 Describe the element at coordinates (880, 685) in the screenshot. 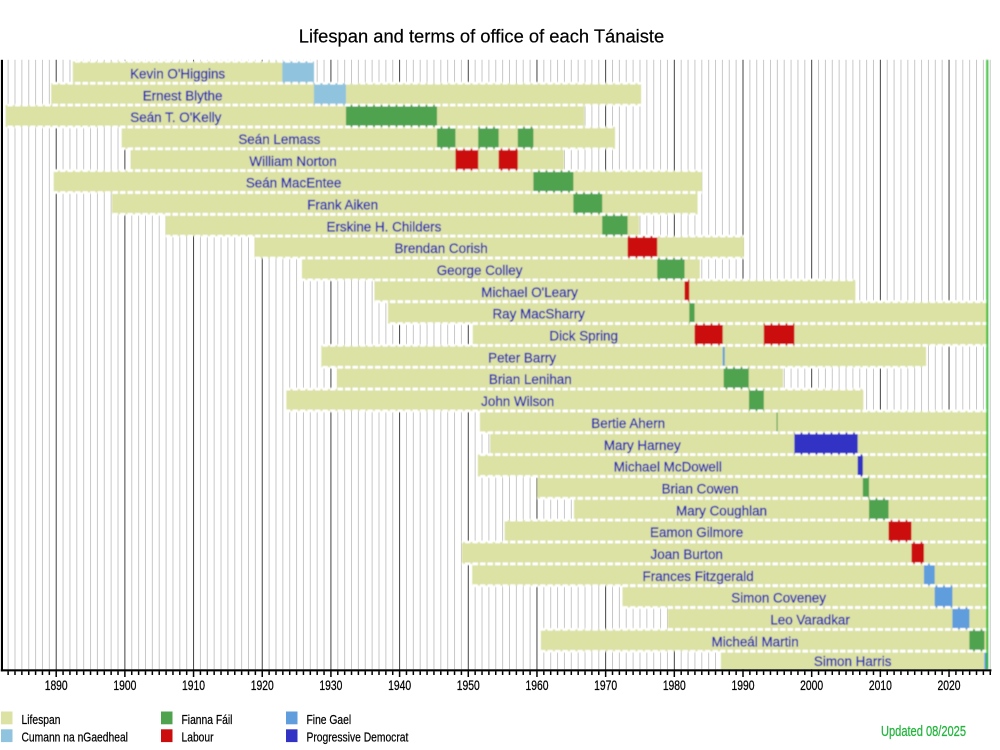

I see `svg-text: 2010` at that location.